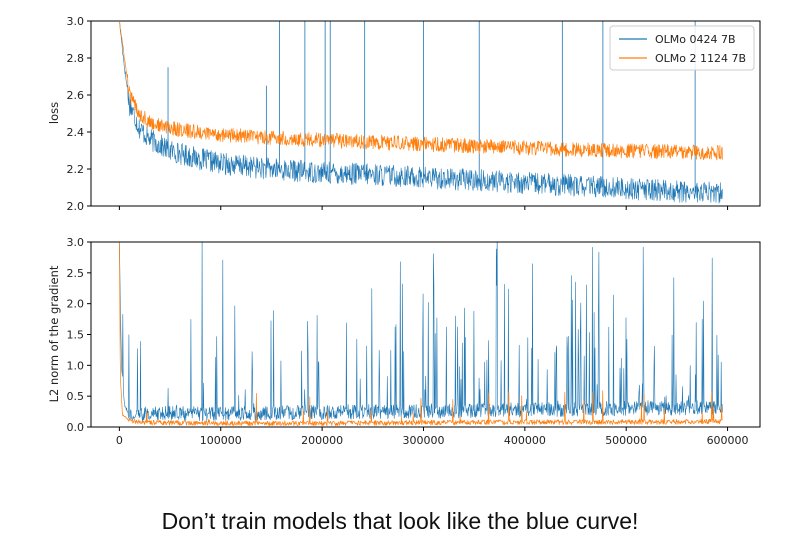  What do you see at coordinates (76, 365) in the screenshot?
I see `y-tick-label: 1.0` at bounding box center [76, 365].